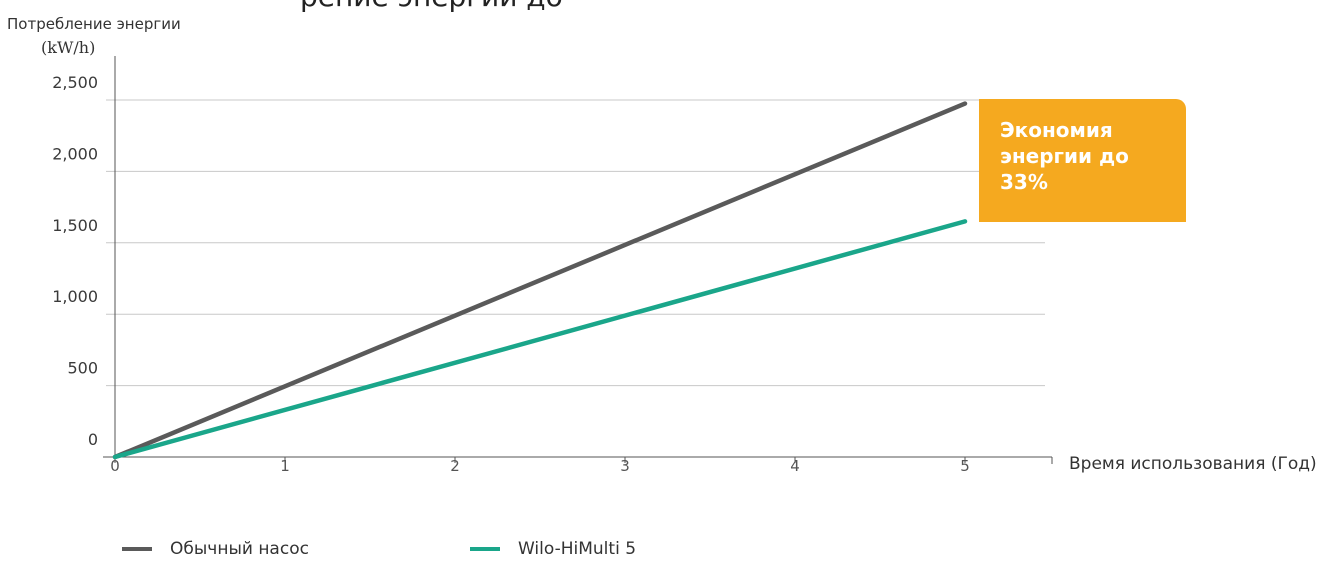  What do you see at coordinates (1193, 464) in the screenshot?
I see `x-axis-label: Время использования (Год)` at bounding box center [1193, 464].